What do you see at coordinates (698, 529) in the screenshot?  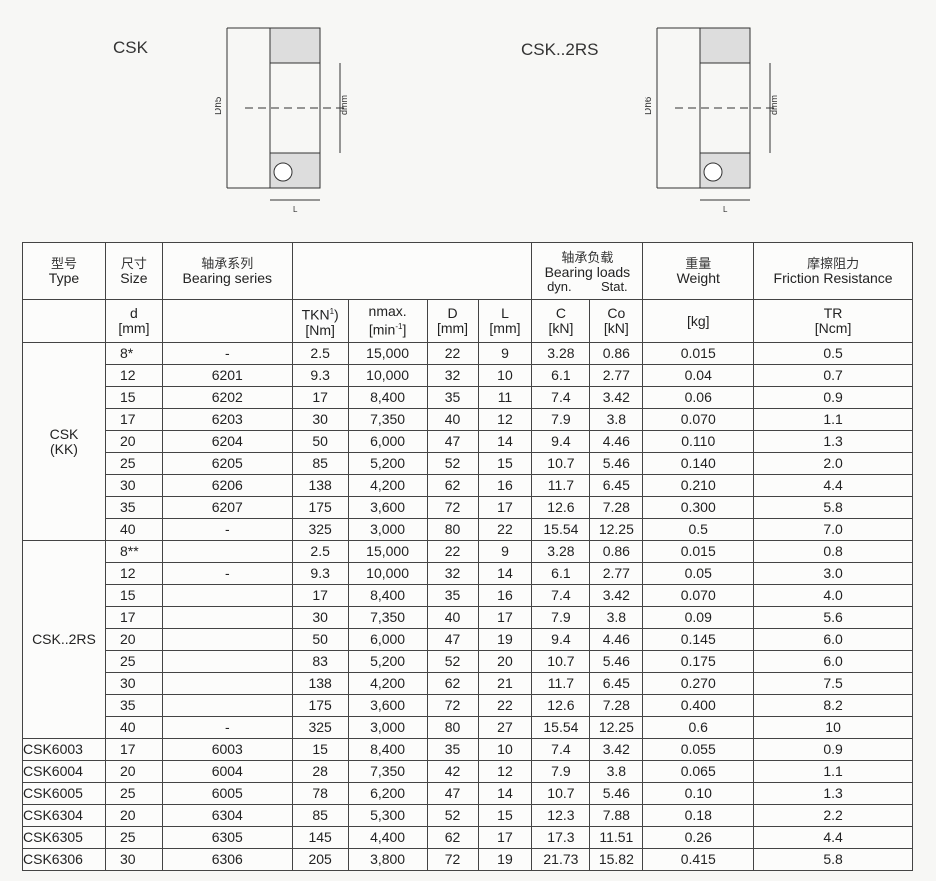 I see `cell-weight: 0.5` at bounding box center [698, 529].